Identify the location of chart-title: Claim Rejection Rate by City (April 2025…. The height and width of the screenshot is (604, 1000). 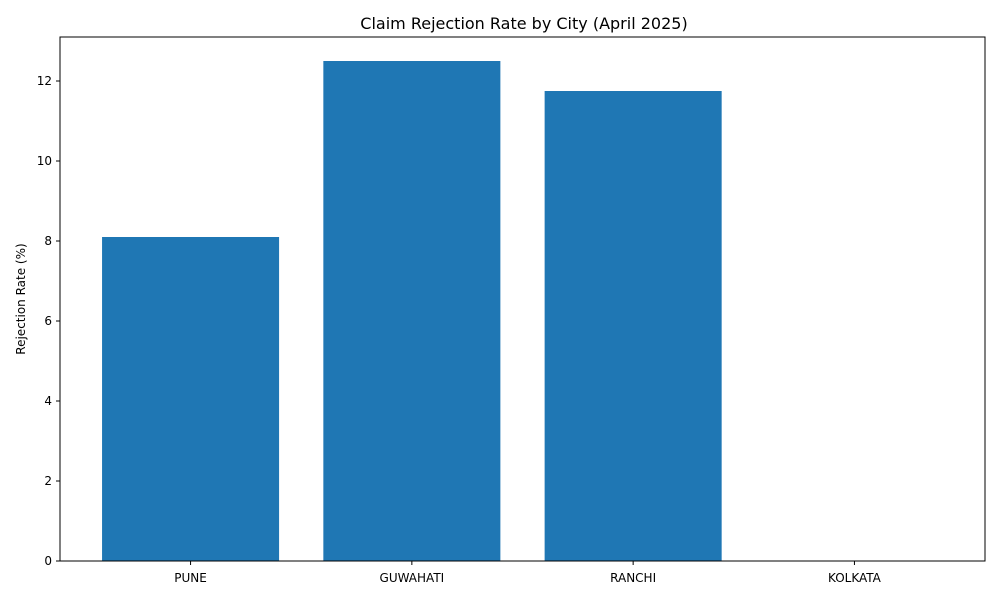
(523, 23).